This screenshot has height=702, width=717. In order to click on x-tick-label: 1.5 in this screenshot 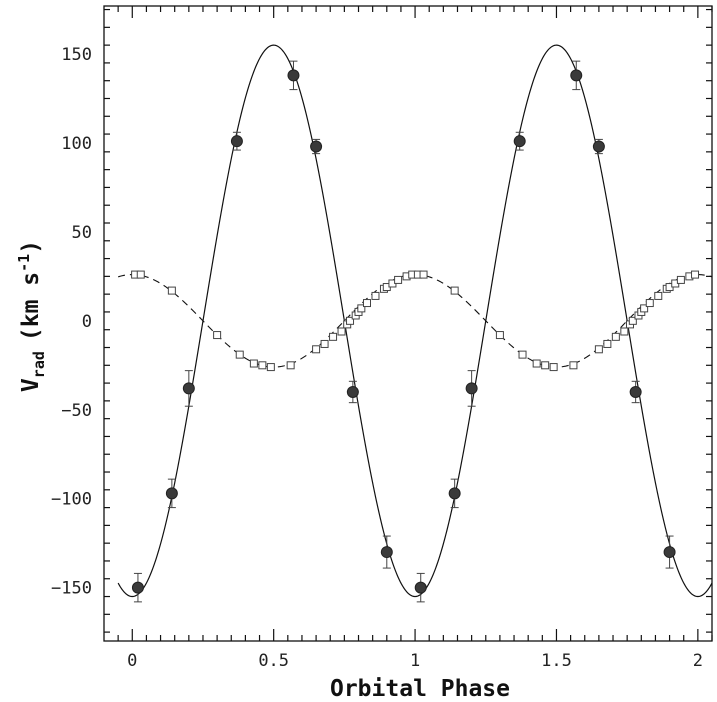, I will do `click(556, 661)`.